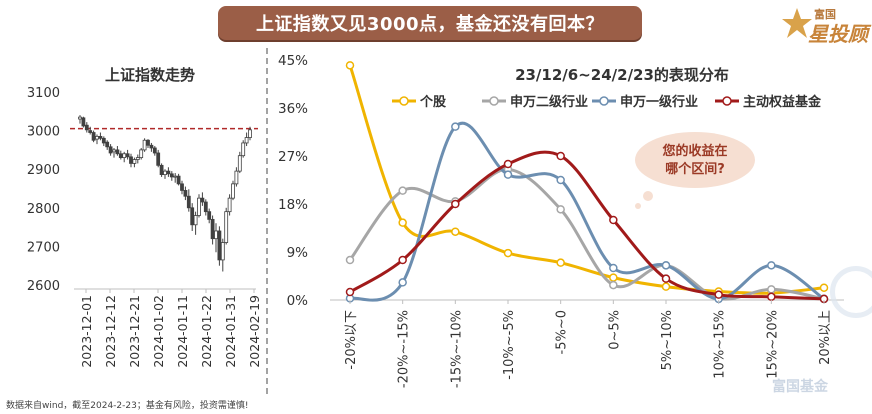 This screenshot has width=872, height=414. What do you see at coordinates (206, 331) in the screenshot?
I see `x-tick-label: 2024-01-22` at bounding box center [206, 331].